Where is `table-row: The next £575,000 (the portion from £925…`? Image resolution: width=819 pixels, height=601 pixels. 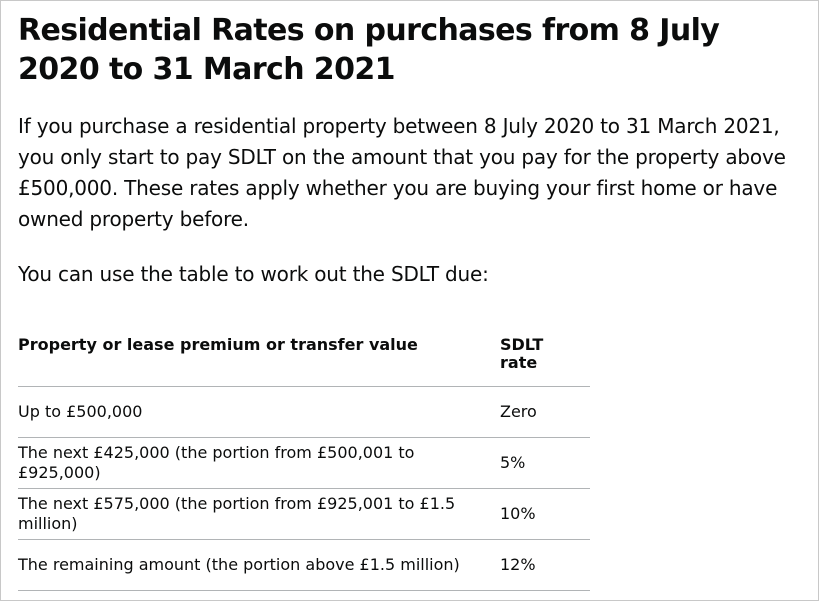
table-row: The next £575,000 (the portion from £925… is located at coordinates (304, 514).